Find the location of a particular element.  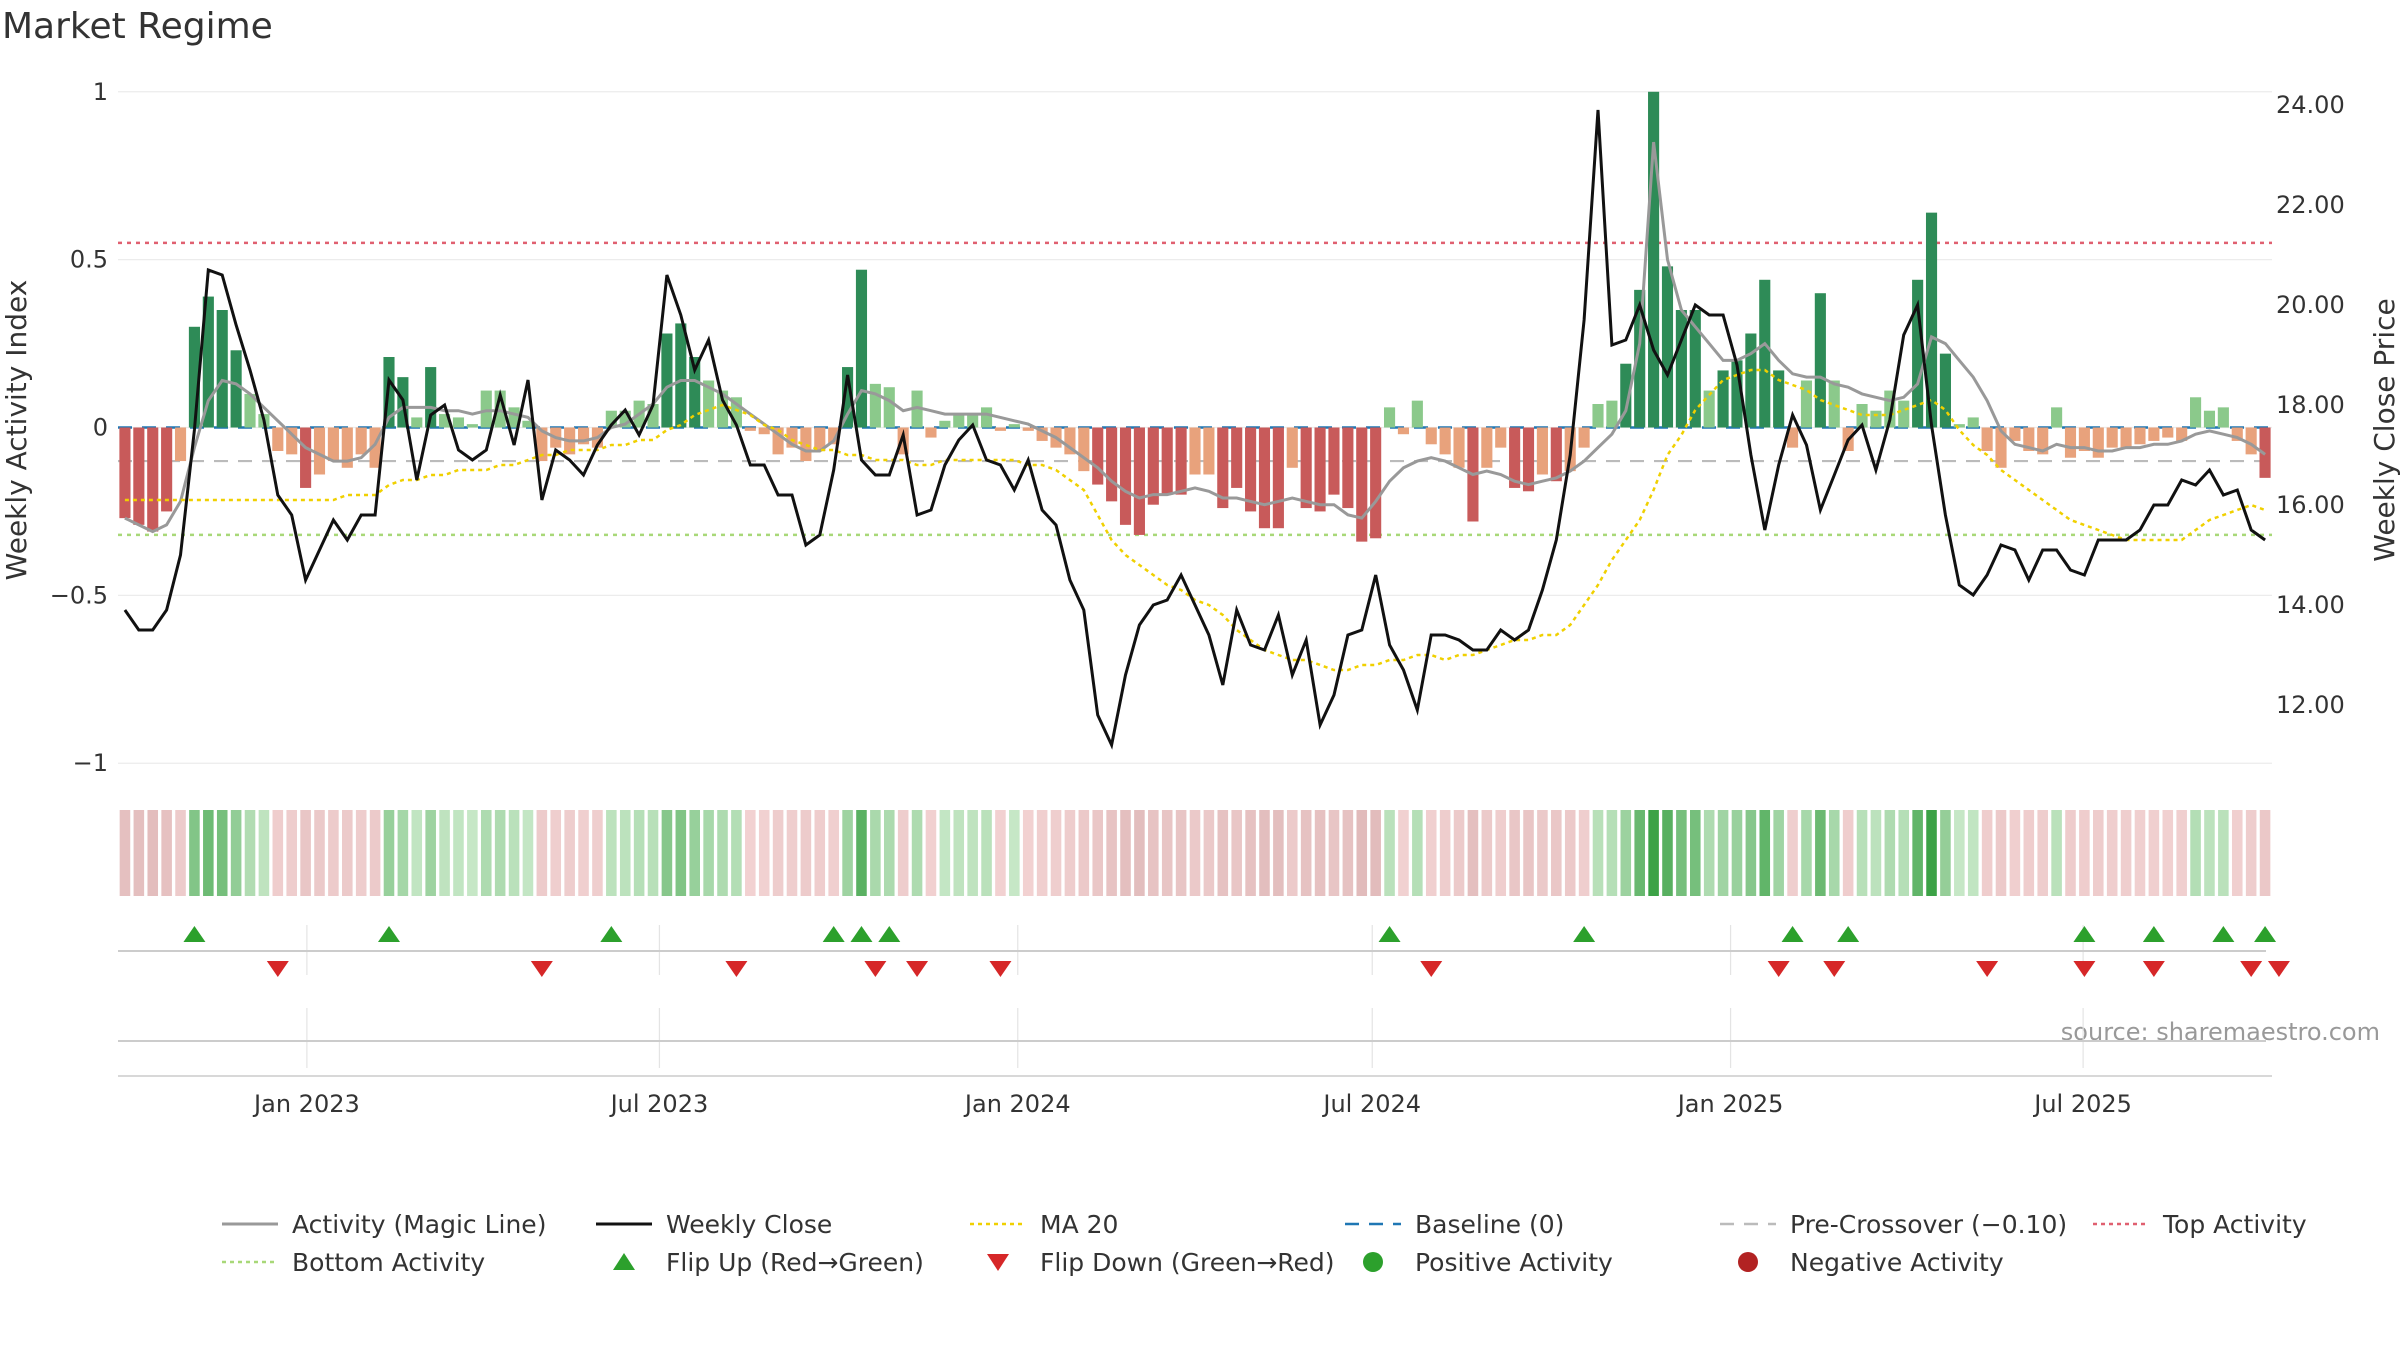

legend-item: Weekly Close is located at coordinates (714, 1224).